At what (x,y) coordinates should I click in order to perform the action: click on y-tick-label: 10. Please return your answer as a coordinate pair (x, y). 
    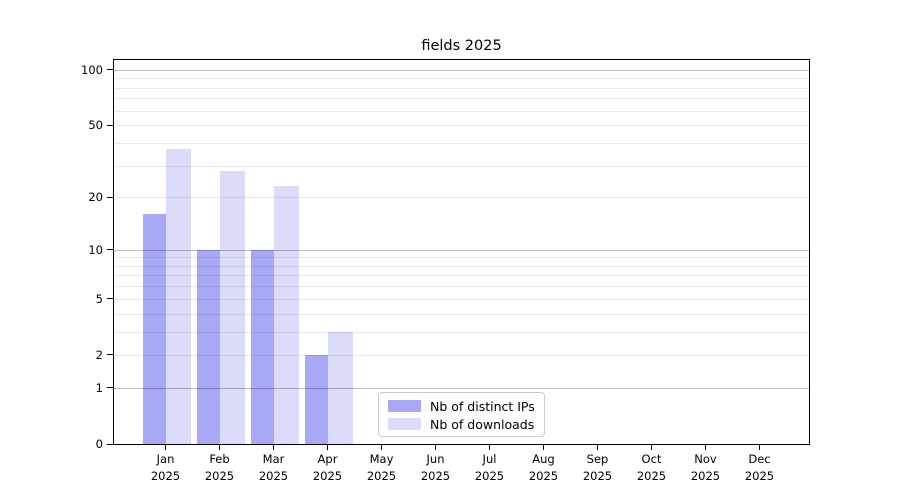
    Looking at the image, I should click on (95, 249).